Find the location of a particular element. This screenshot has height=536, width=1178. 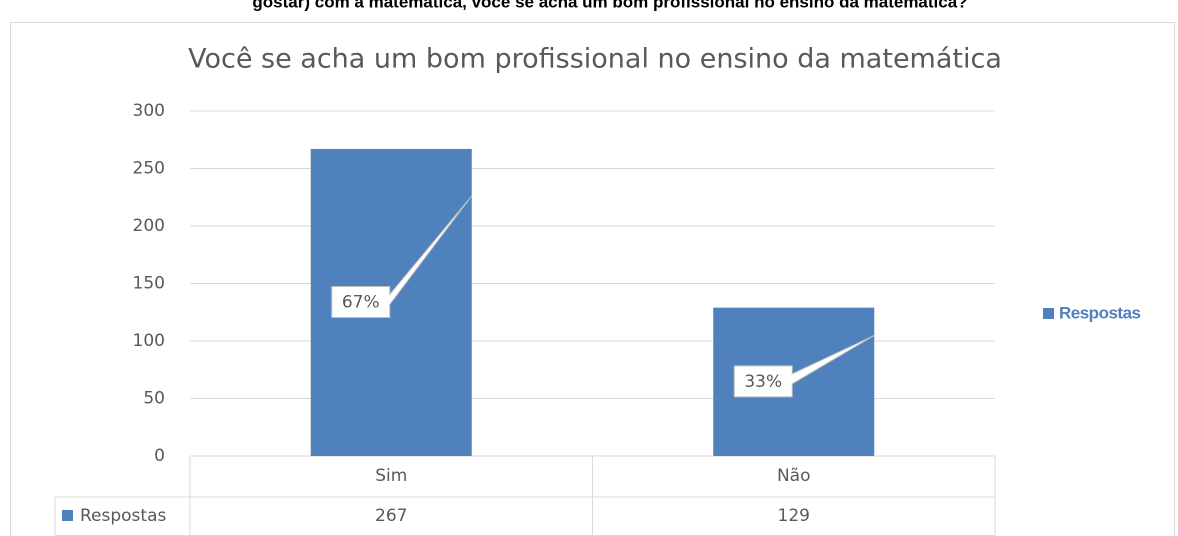

x-tick-label: Não is located at coordinates (794, 476).